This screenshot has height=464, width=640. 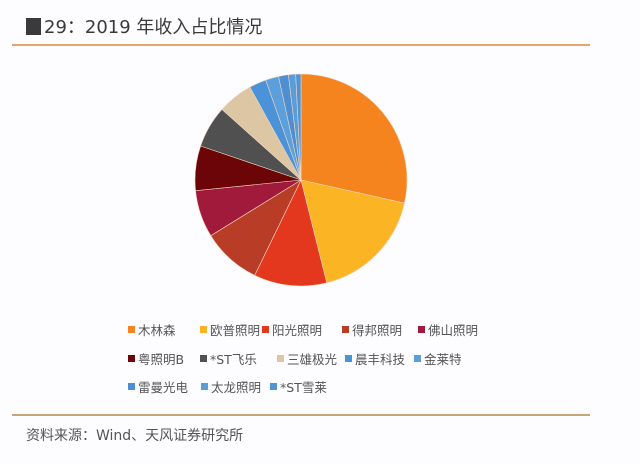 I want to click on legend-label: 阳光照明, so click(x=297, y=330).